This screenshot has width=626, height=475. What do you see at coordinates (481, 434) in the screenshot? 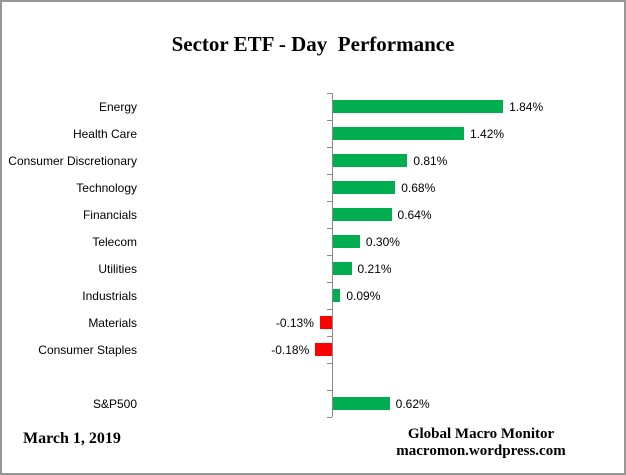
I see `source-name: Global Macro Monitor` at bounding box center [481, 434].